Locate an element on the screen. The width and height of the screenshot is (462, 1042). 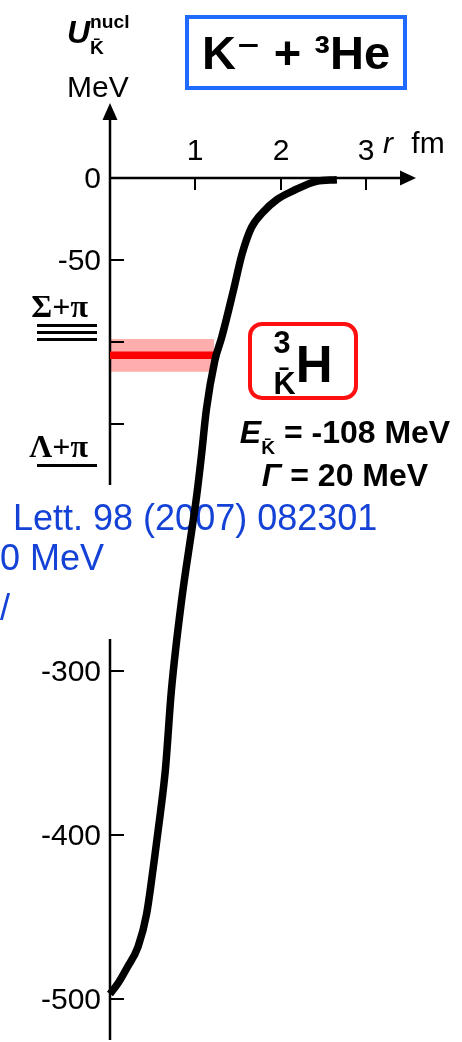
annotation: E$_{K̄}$ = -108 MeV is located at coordinates (345, 436).